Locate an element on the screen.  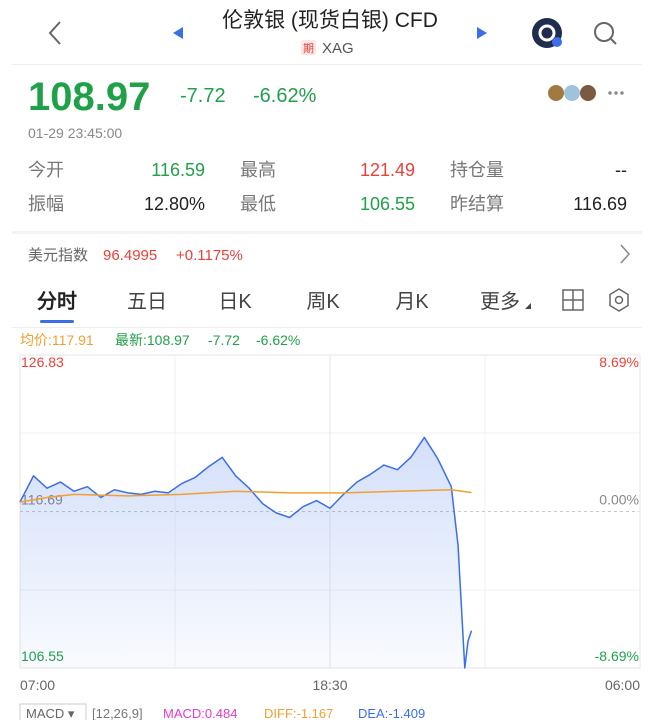
price: 108.97 is located at coordinates (89, 97).